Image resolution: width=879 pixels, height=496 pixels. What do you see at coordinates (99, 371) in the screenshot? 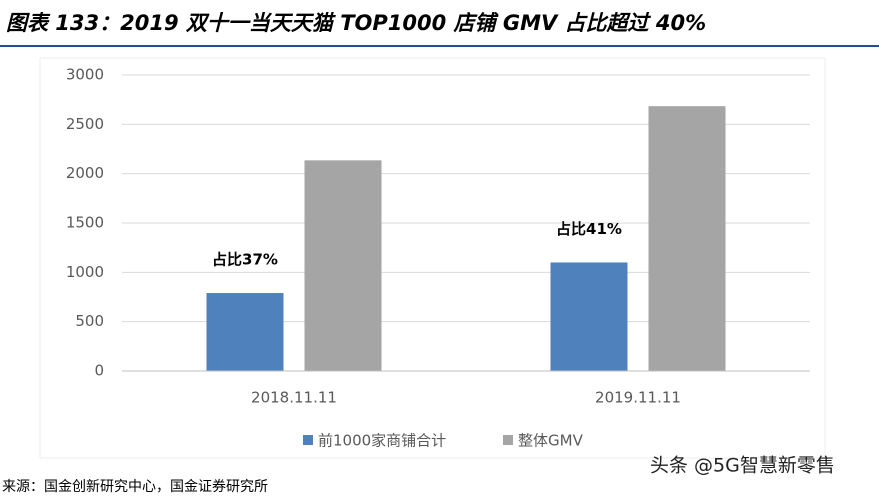
I see `y-tick-label: 0` at bounding box center [99, 371].